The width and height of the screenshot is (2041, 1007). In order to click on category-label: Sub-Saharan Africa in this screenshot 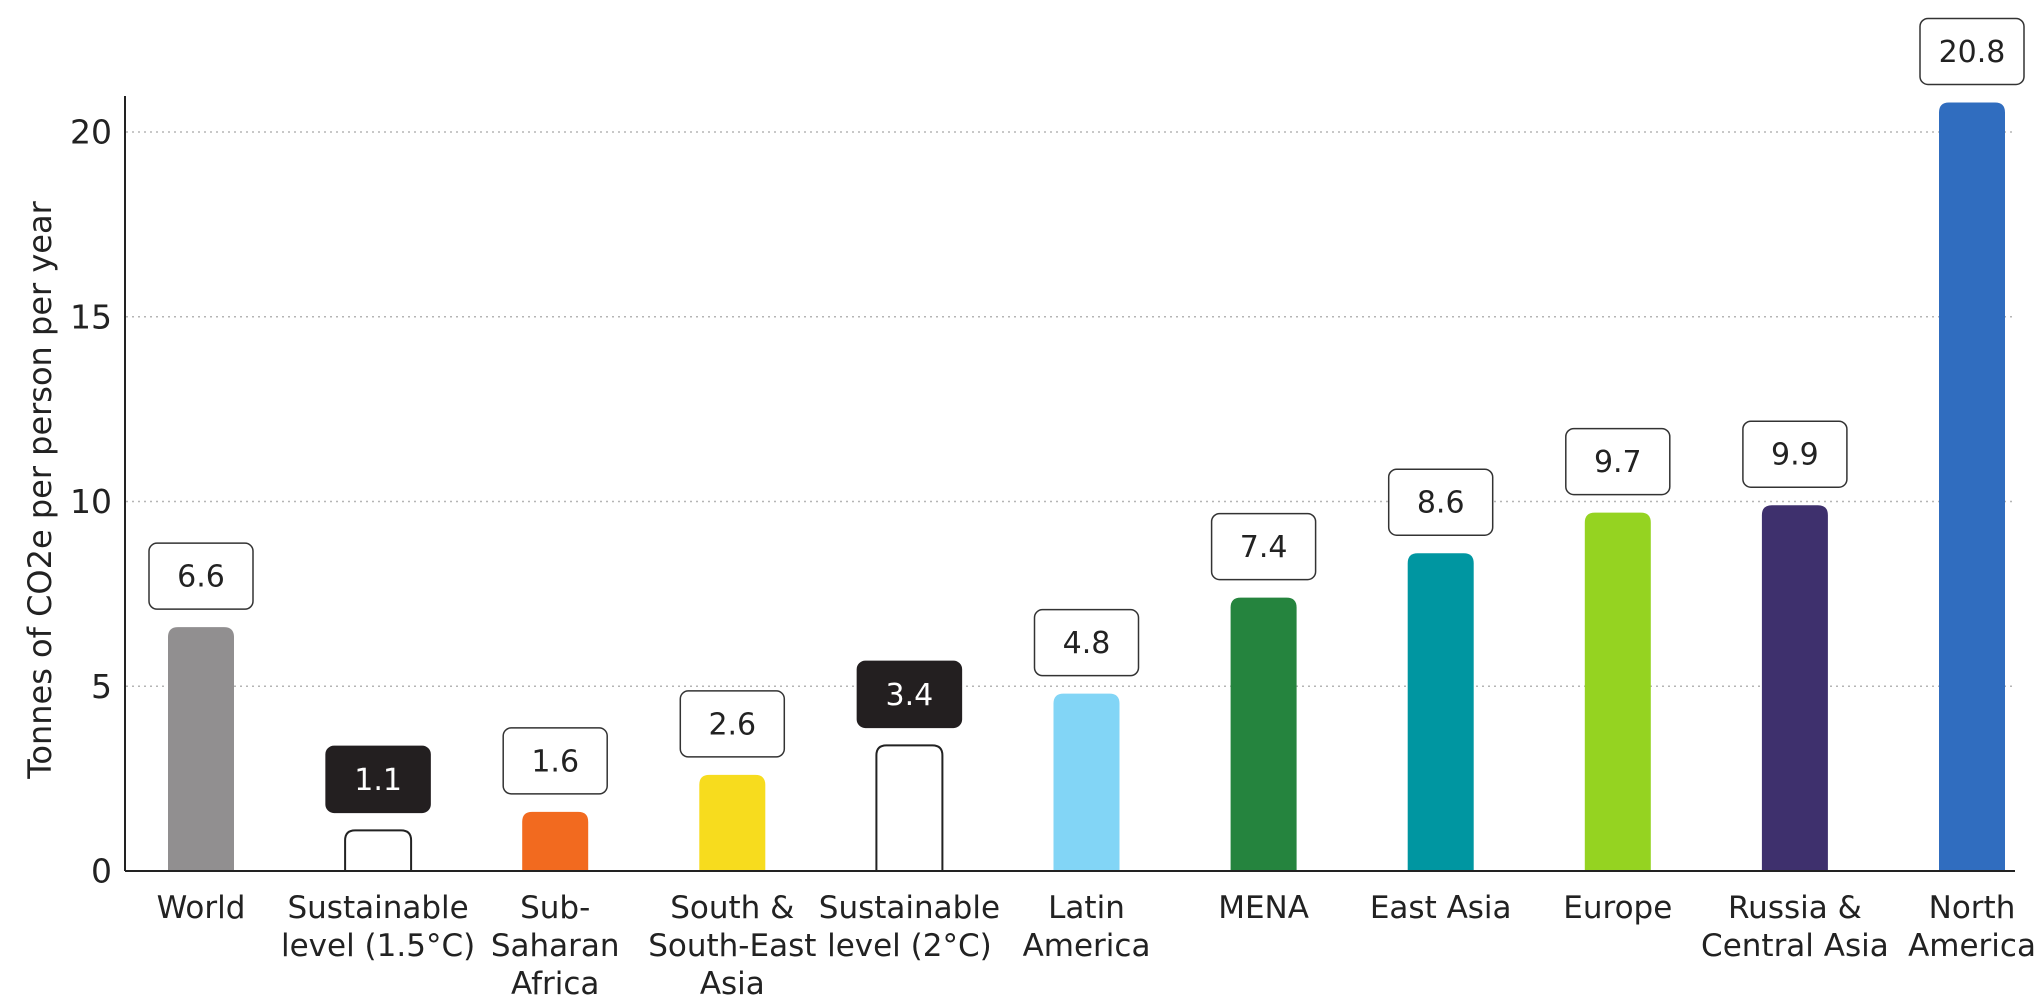, I will do `click(555, 946)`.